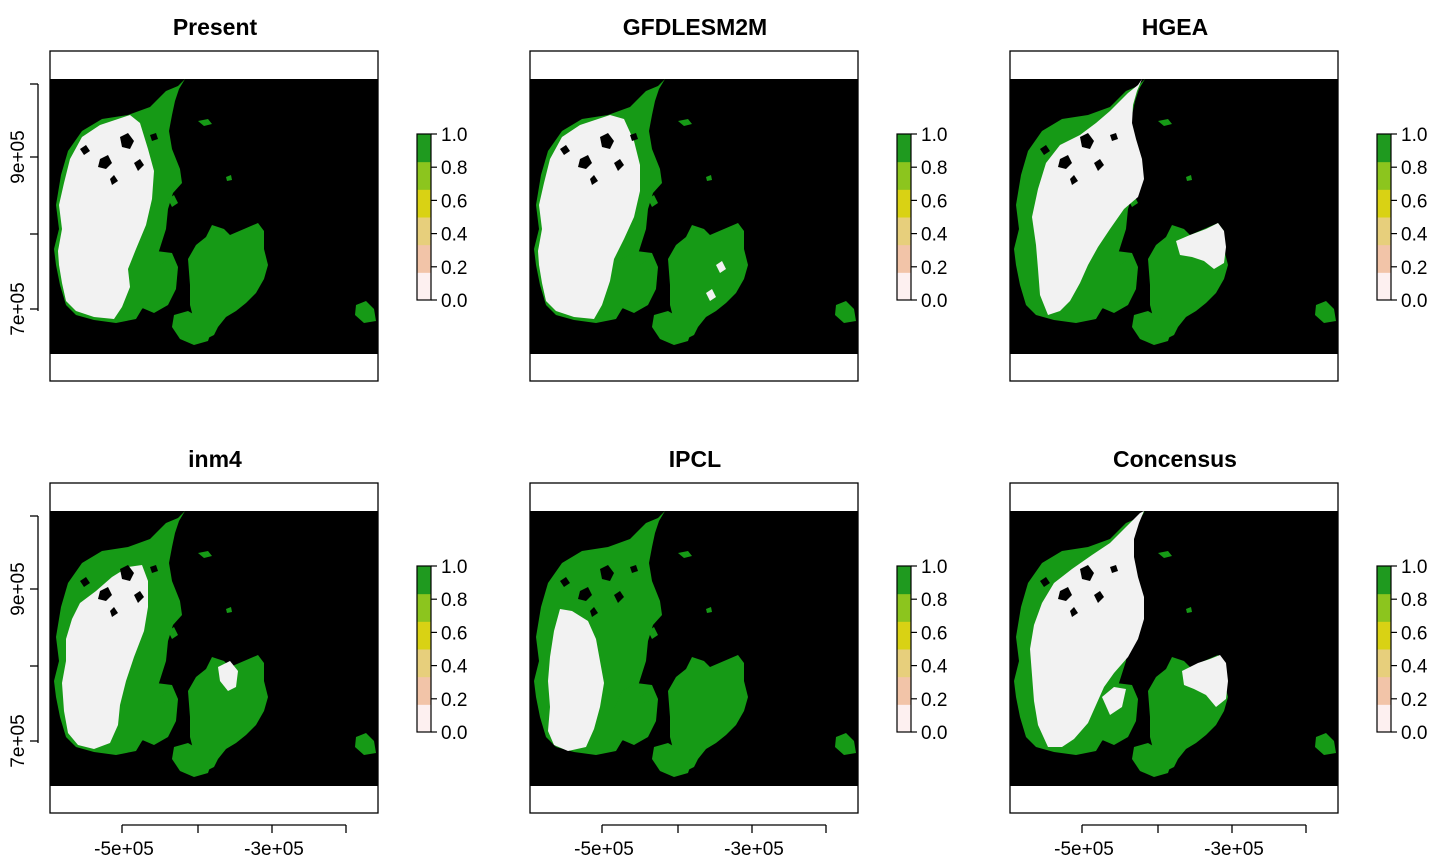 This screenshot has width=1440, height=864. I want to click on y-tick-label: 9e+05, so click(18, 588).